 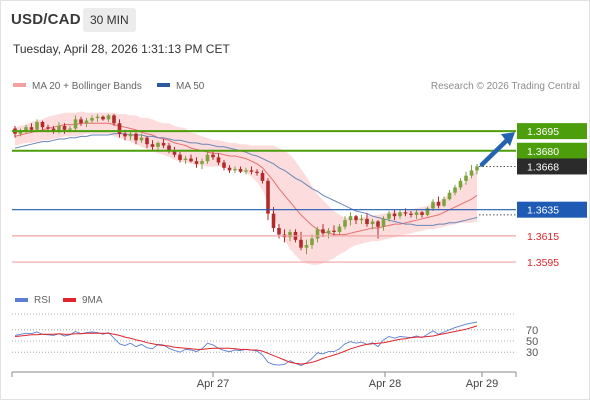 What do you see at coordinates (213, 384) in the screenshot?
I see `axis-tick-label: Apr 27` at bounding box center [213, 384].